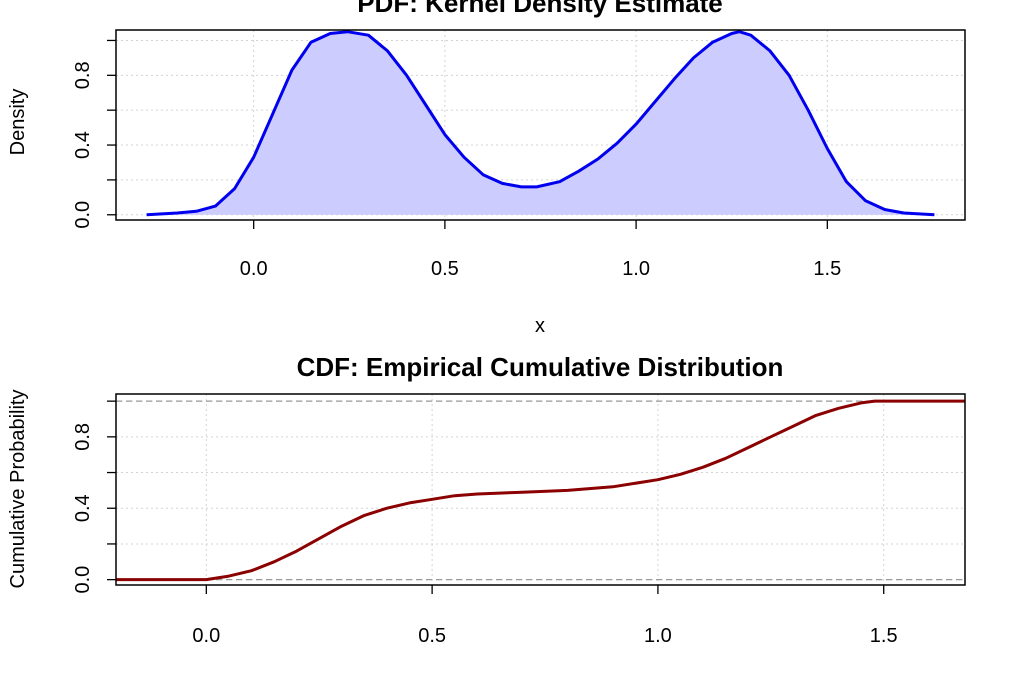  What do you see at coordinates (83, 437) in the screenshot?
I see `cdf-y-tick-label: 0.8` at bounding box center [83, 437].